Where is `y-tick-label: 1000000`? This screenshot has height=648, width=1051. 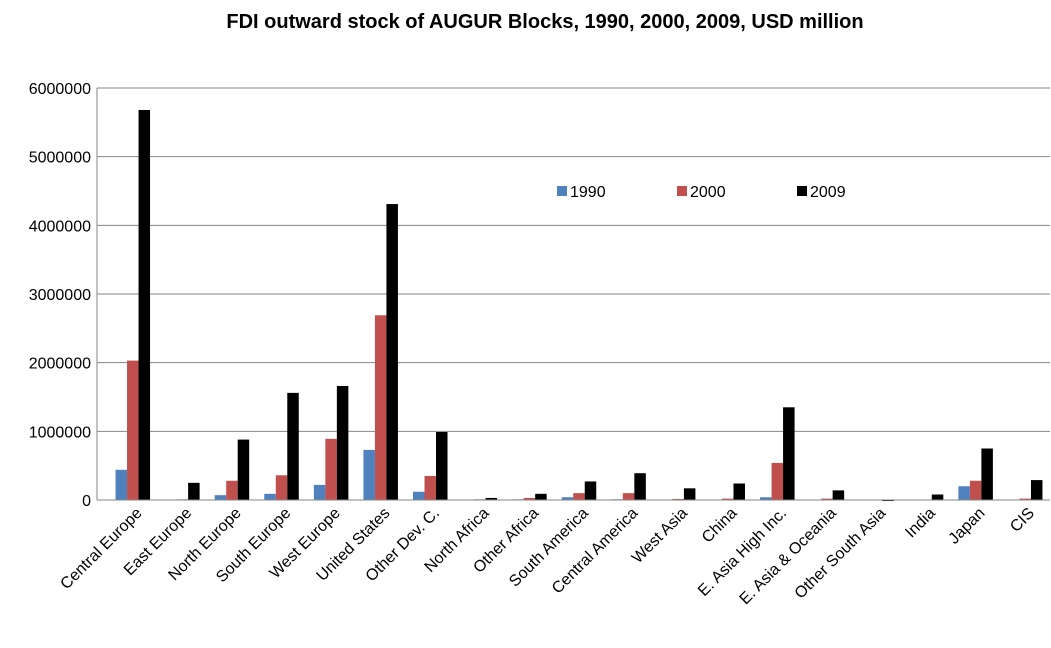 y-tick-label: 1000000 is located at coordinates (60, 432).